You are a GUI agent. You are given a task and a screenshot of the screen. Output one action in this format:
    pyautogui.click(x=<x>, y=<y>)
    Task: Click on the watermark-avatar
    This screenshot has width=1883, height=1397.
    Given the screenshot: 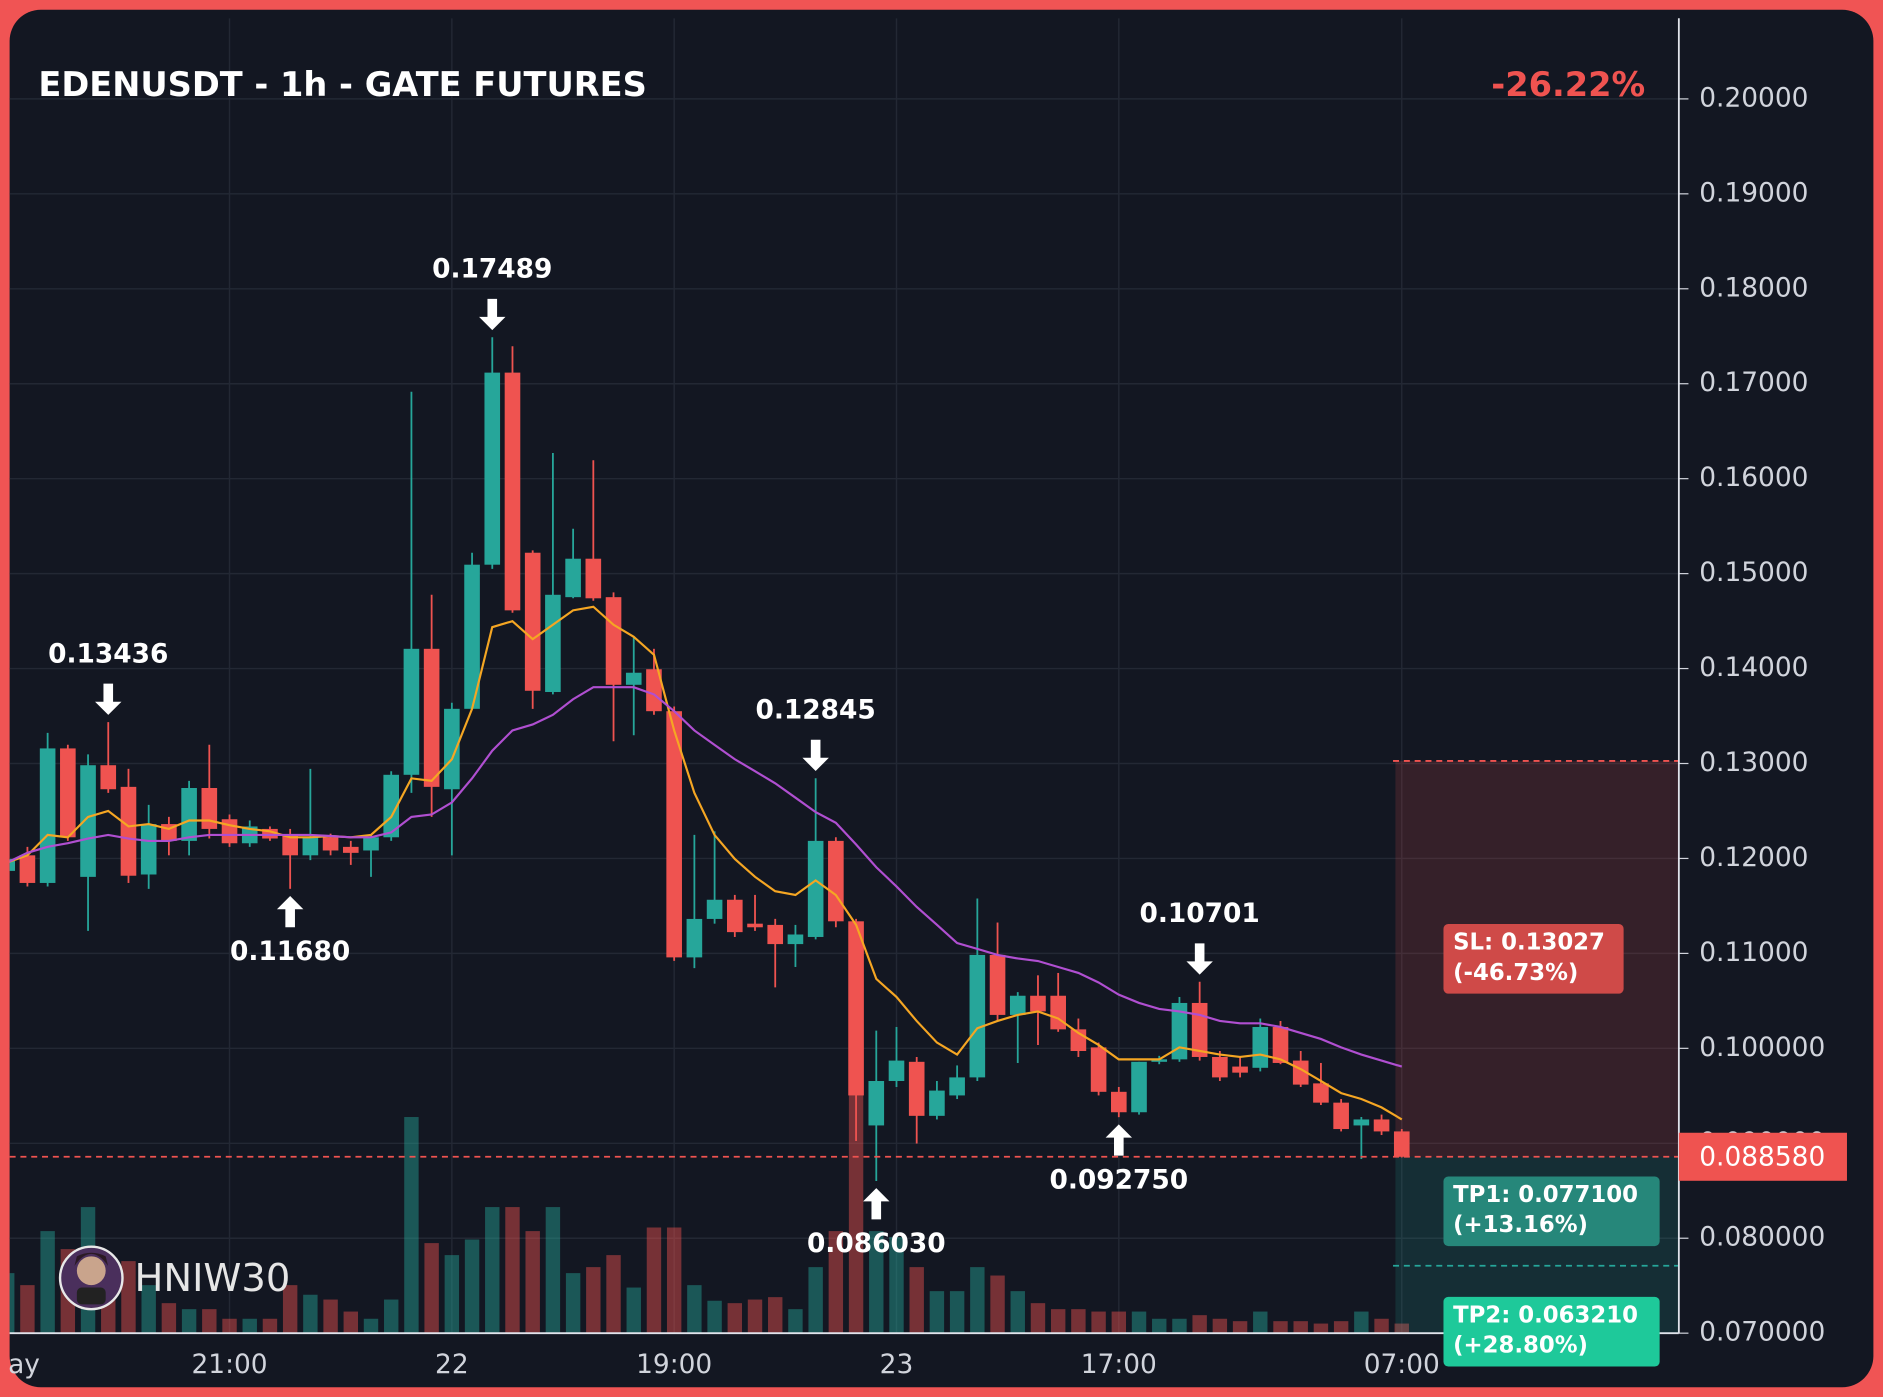 What is the action you would take?
    pyautogui.click(x=91, y=1278)
    